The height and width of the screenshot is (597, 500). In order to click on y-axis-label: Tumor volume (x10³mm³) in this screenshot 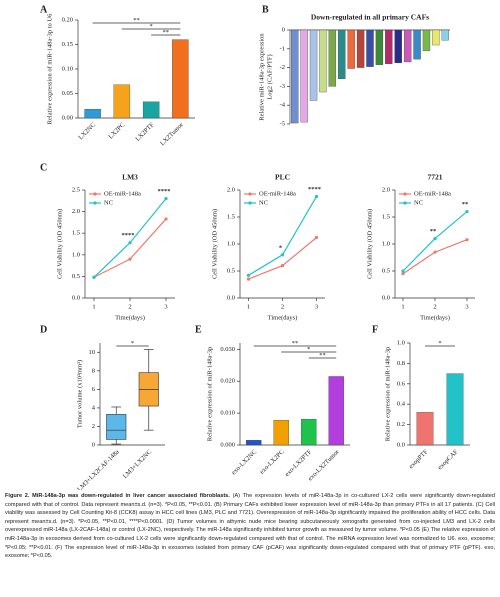, I will do `click(79, 394)`.